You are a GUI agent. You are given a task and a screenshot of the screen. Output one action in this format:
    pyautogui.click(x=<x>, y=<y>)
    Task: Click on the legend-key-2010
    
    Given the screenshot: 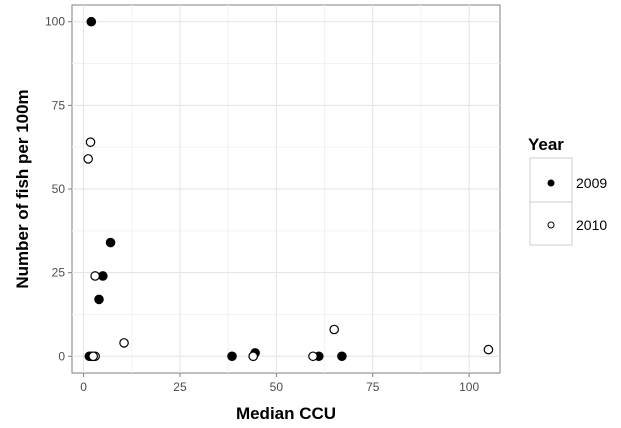 What is the action you would take?
    pyautogui.click(x=551, y=225)
    